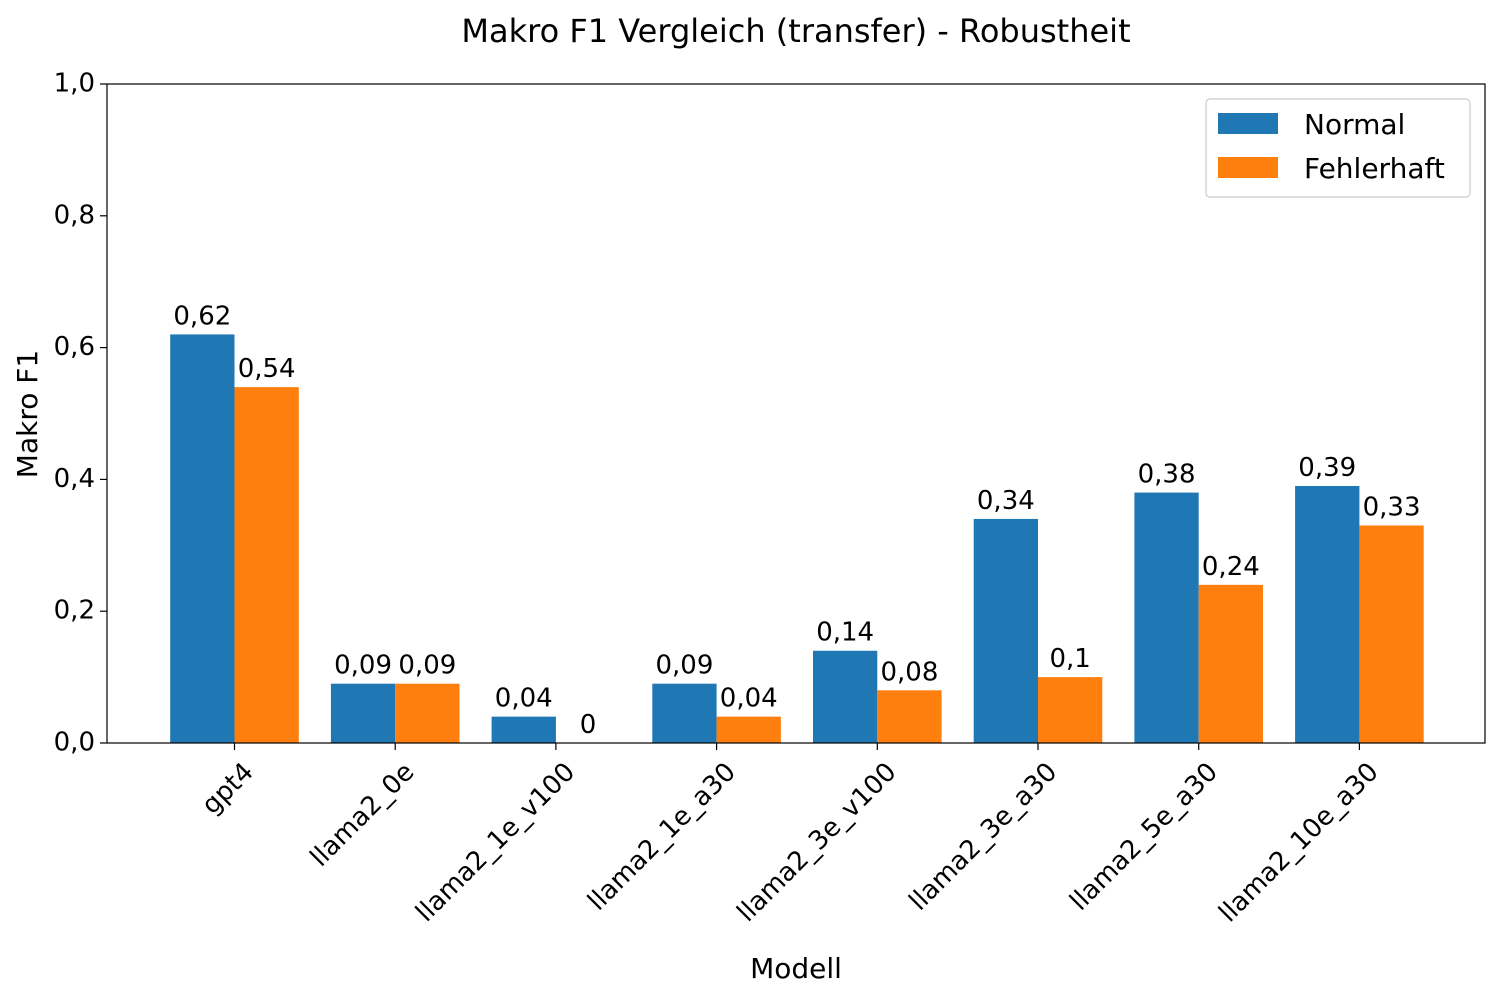 The height and width of the screenshot is (1000, 1500). What do you see at coordinates (74, 743) in the screenshot?
I see `y-tick-label-0-0: 0,0` at bounding box center [74, 743].